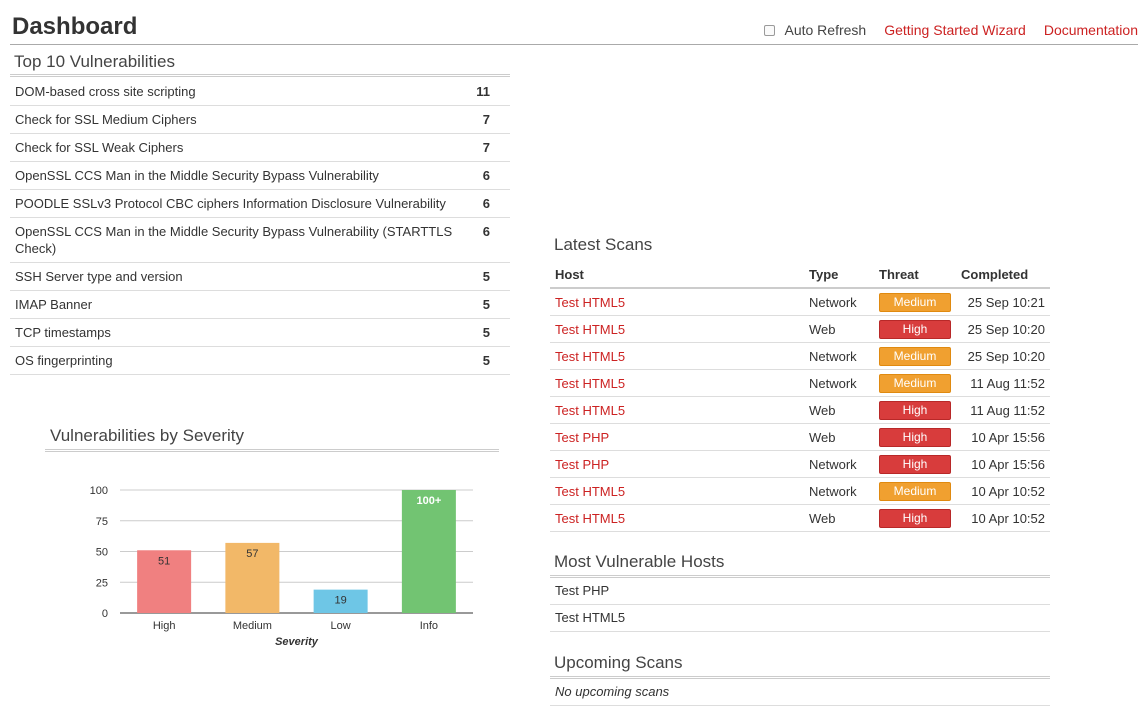  I want to click on scan-completed: 25 Sep 10:21, so click(1003, 302).